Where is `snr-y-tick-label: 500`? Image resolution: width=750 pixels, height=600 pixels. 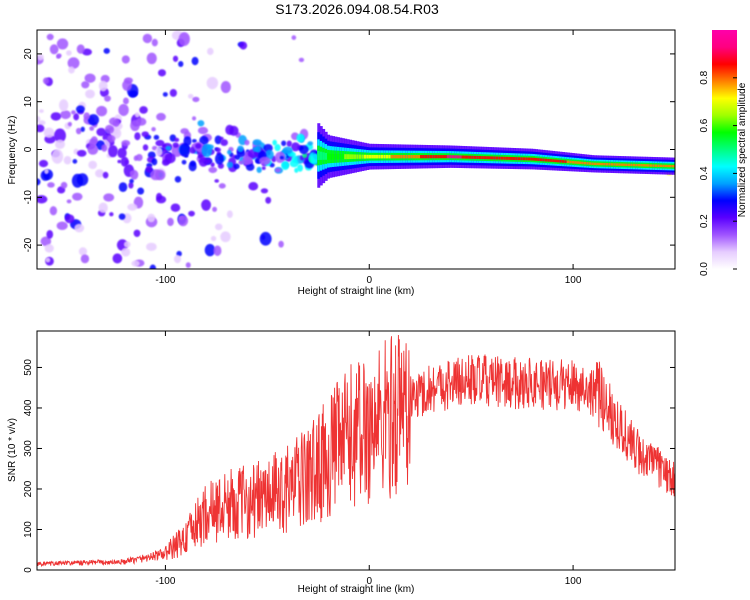 snr-y-tick-label: 500 is located at coordinates (28, 367).